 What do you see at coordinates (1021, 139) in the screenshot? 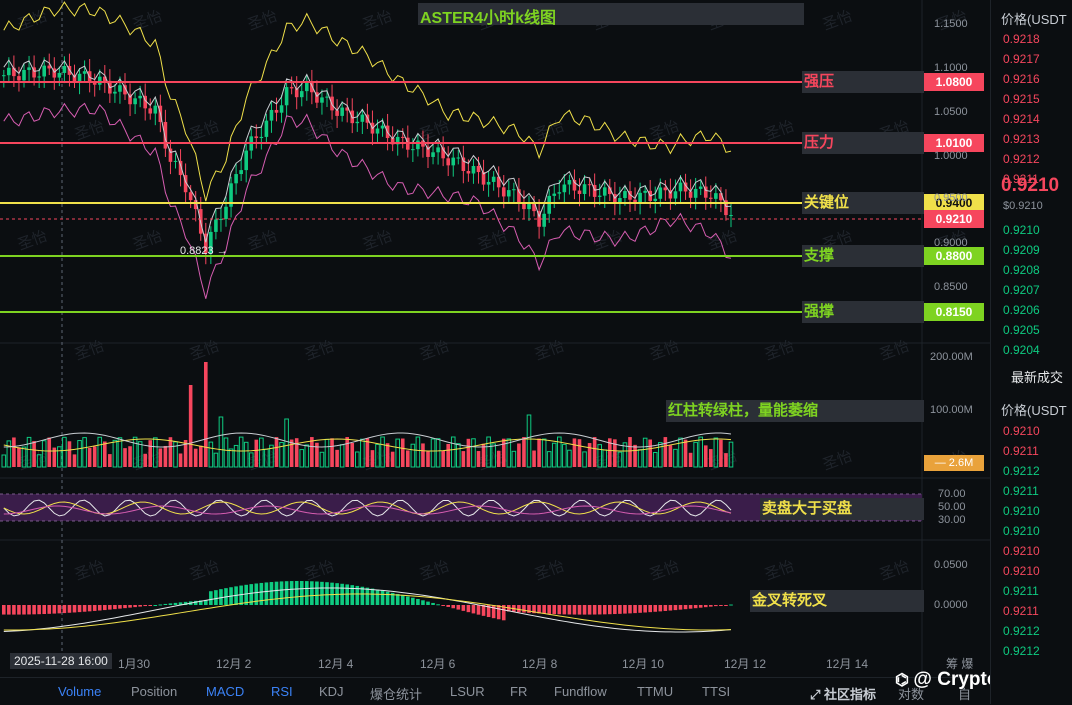
I see `ask-row: 0.9213` at bounding box center [1021, 139].